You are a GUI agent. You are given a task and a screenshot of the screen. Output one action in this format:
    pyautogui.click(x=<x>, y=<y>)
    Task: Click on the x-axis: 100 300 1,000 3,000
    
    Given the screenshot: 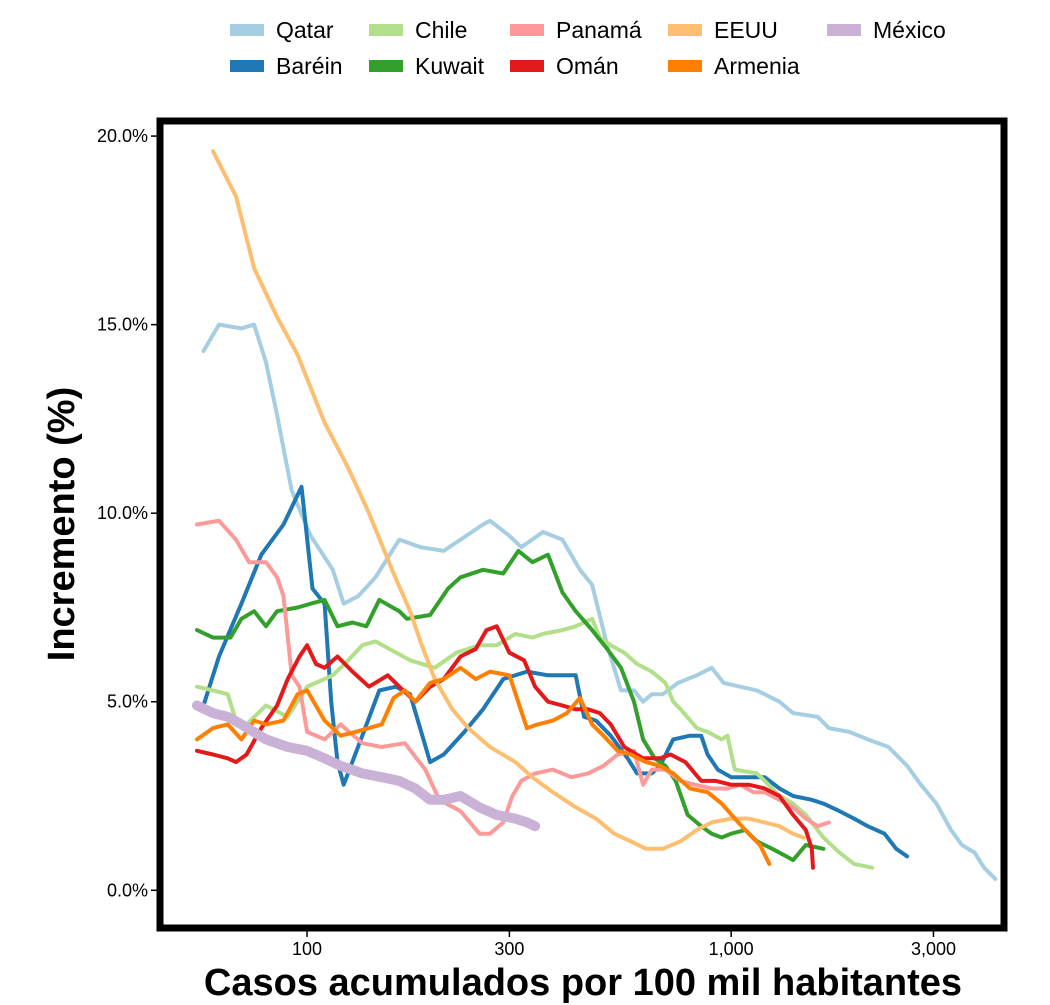 What is the action you would take?
    pyautogui.click(x=624, y=945)
    